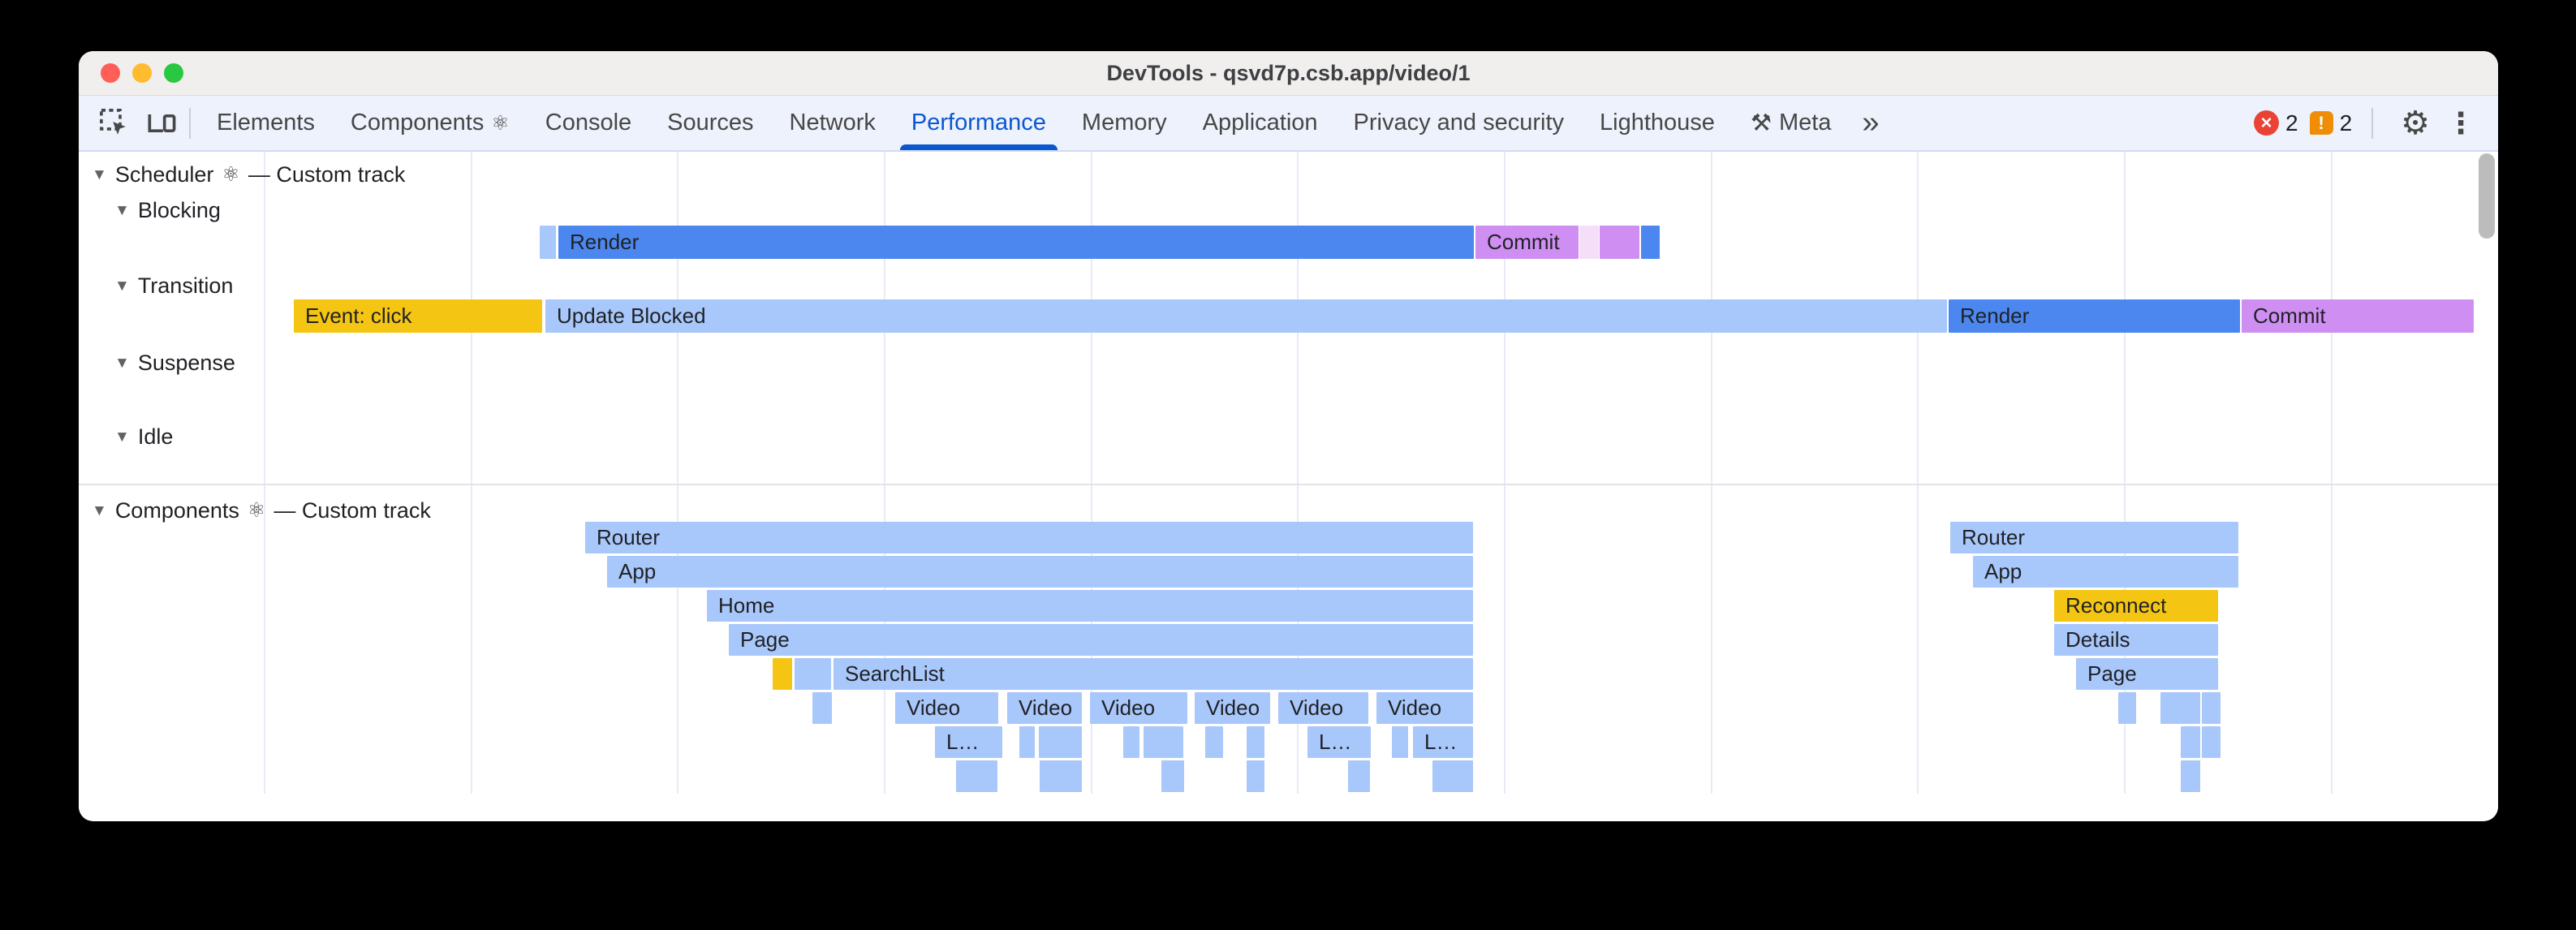 The image size is (2576, 930). What do you see at coordinates (1317, 707) in the screenshot?
I see `flame-bar-label: Video` at bounding box center [1317, 707].